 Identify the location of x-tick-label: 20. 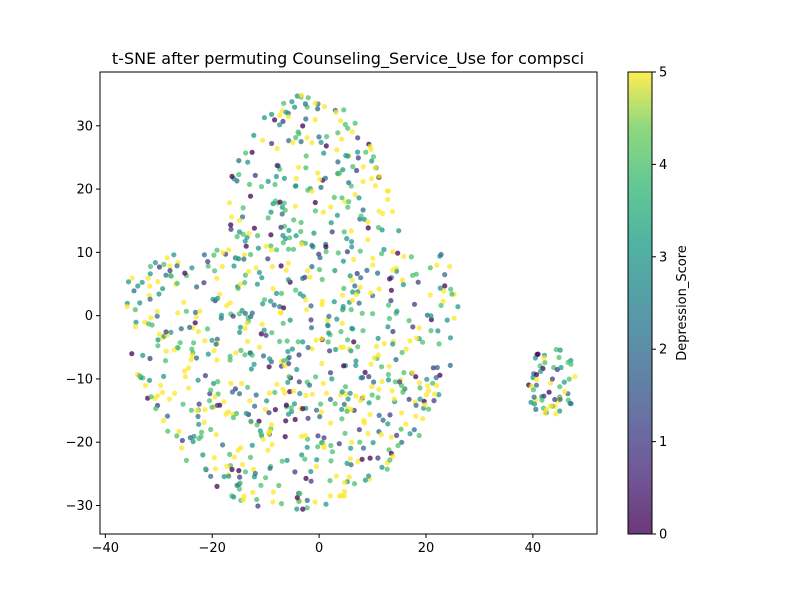
(426, 548).